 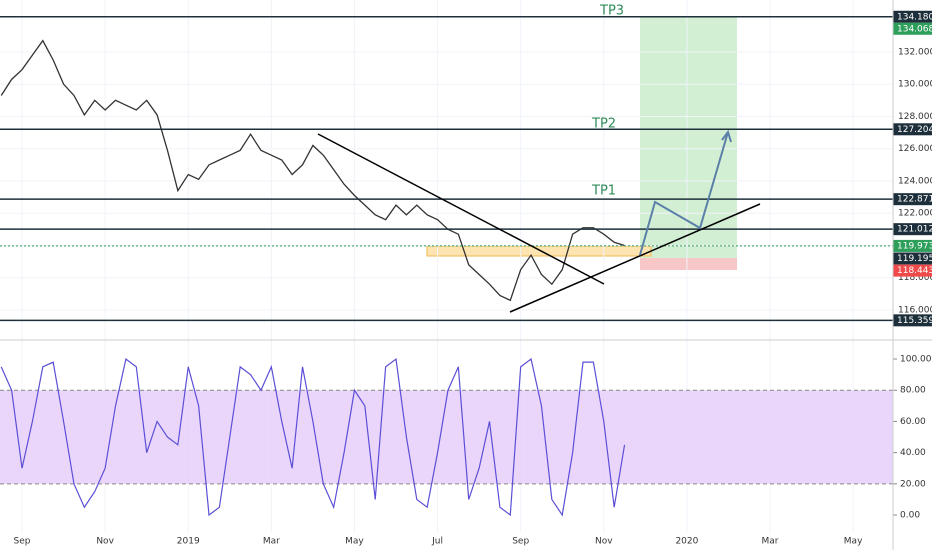 What do you see at coordinates (910, 516) in the screenshot?
I see `osc-tick-label: 0.00` at bounding box center [910, 516].